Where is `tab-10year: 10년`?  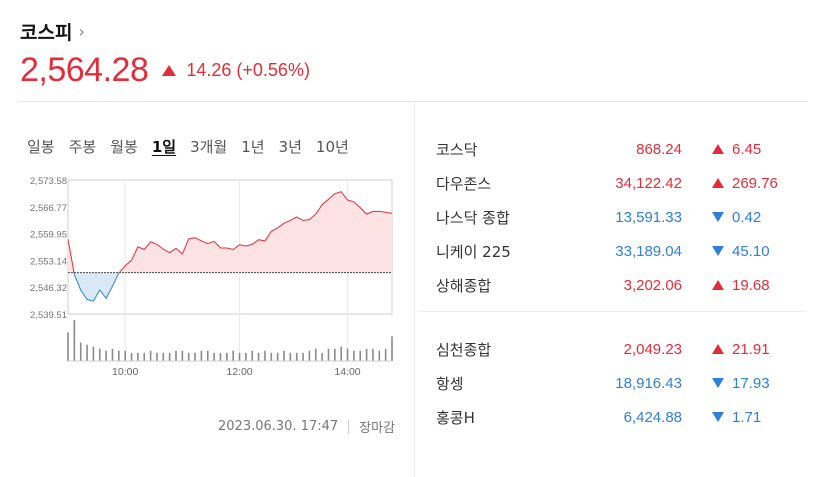
tab-10year: 10년 is located at coordinates (332, 147).